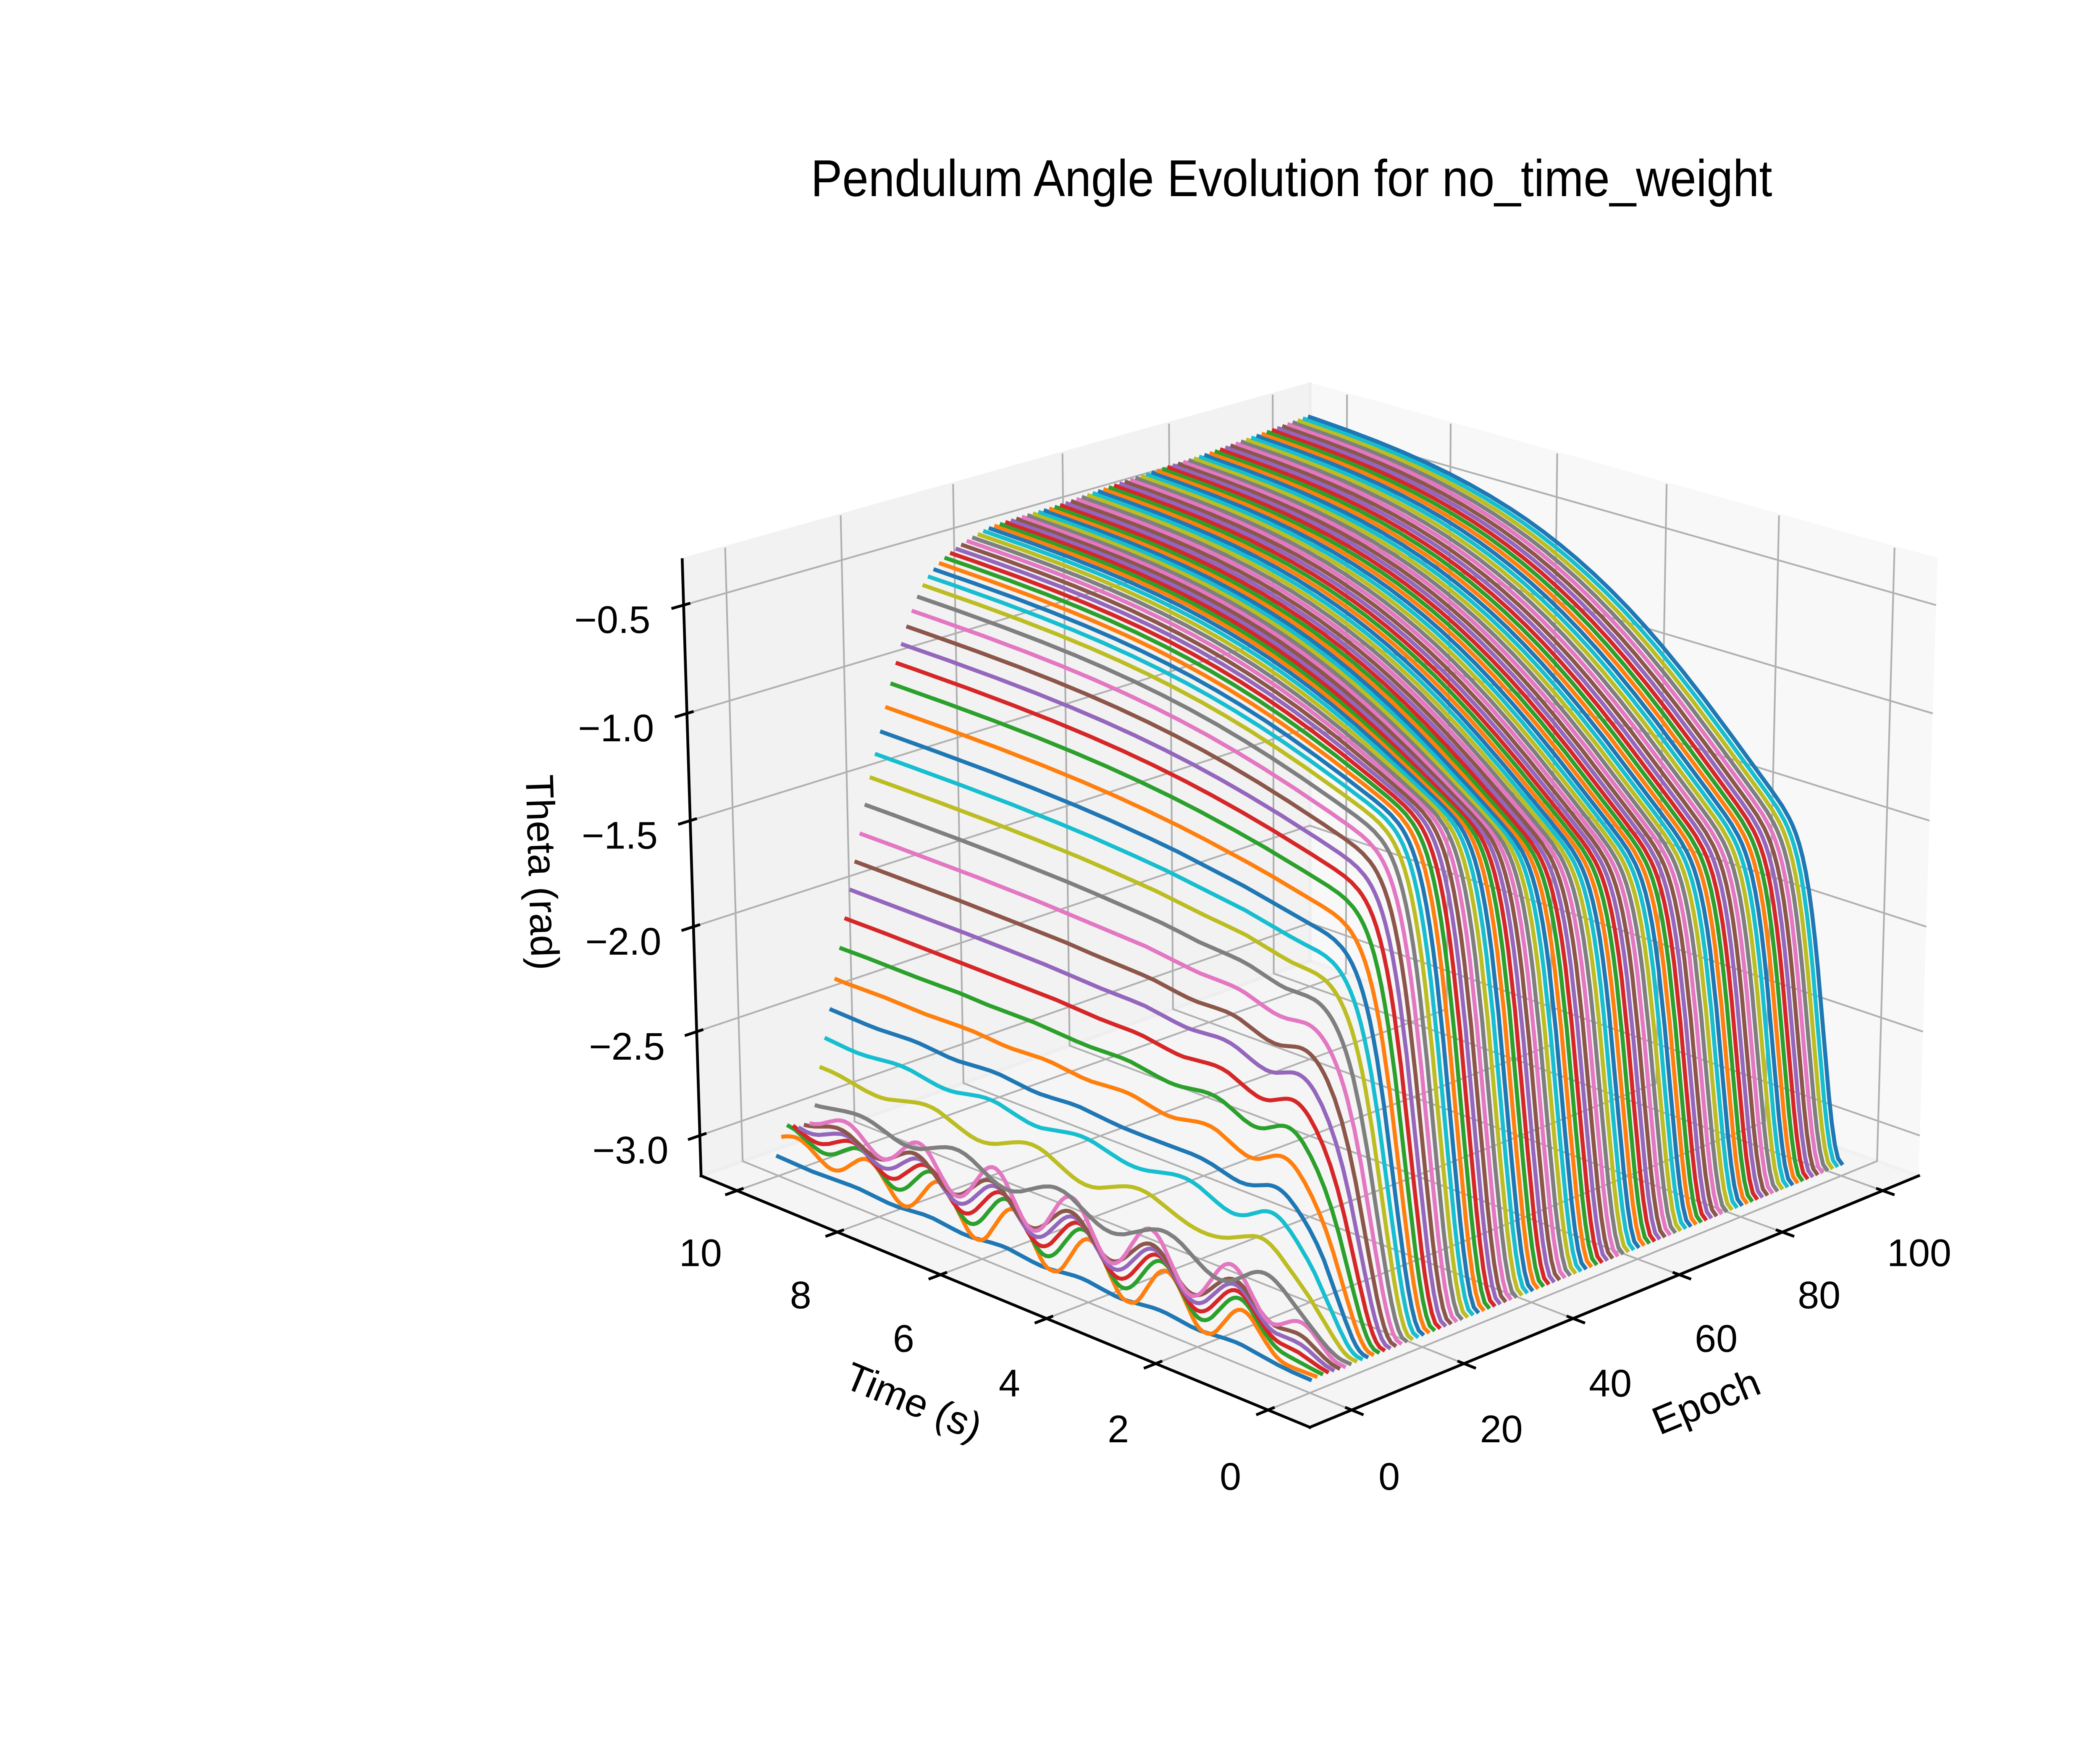 This screenshot has width=2100, height=1764. Describe the element at coordinates (1118, 1429) in the screenshot. I see `svg-text: 2` at that location.